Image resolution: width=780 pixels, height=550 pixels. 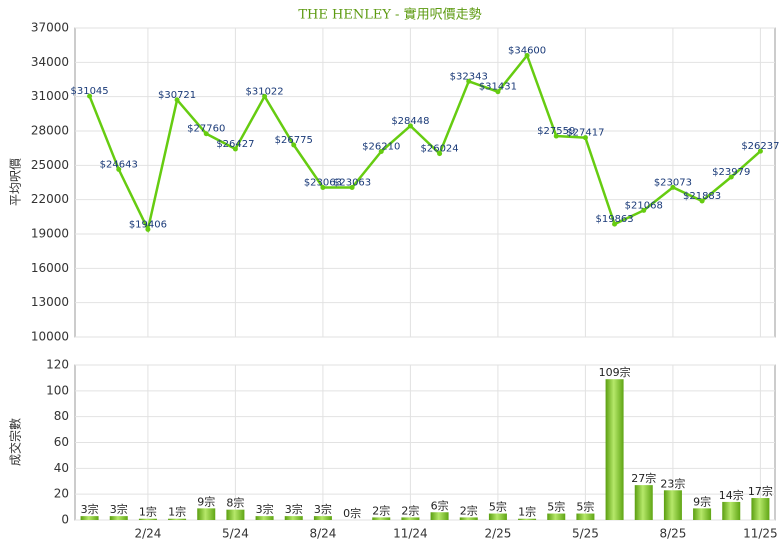 I want to click on y-axis-label: 平均呎價, so click(x=16, y=182).